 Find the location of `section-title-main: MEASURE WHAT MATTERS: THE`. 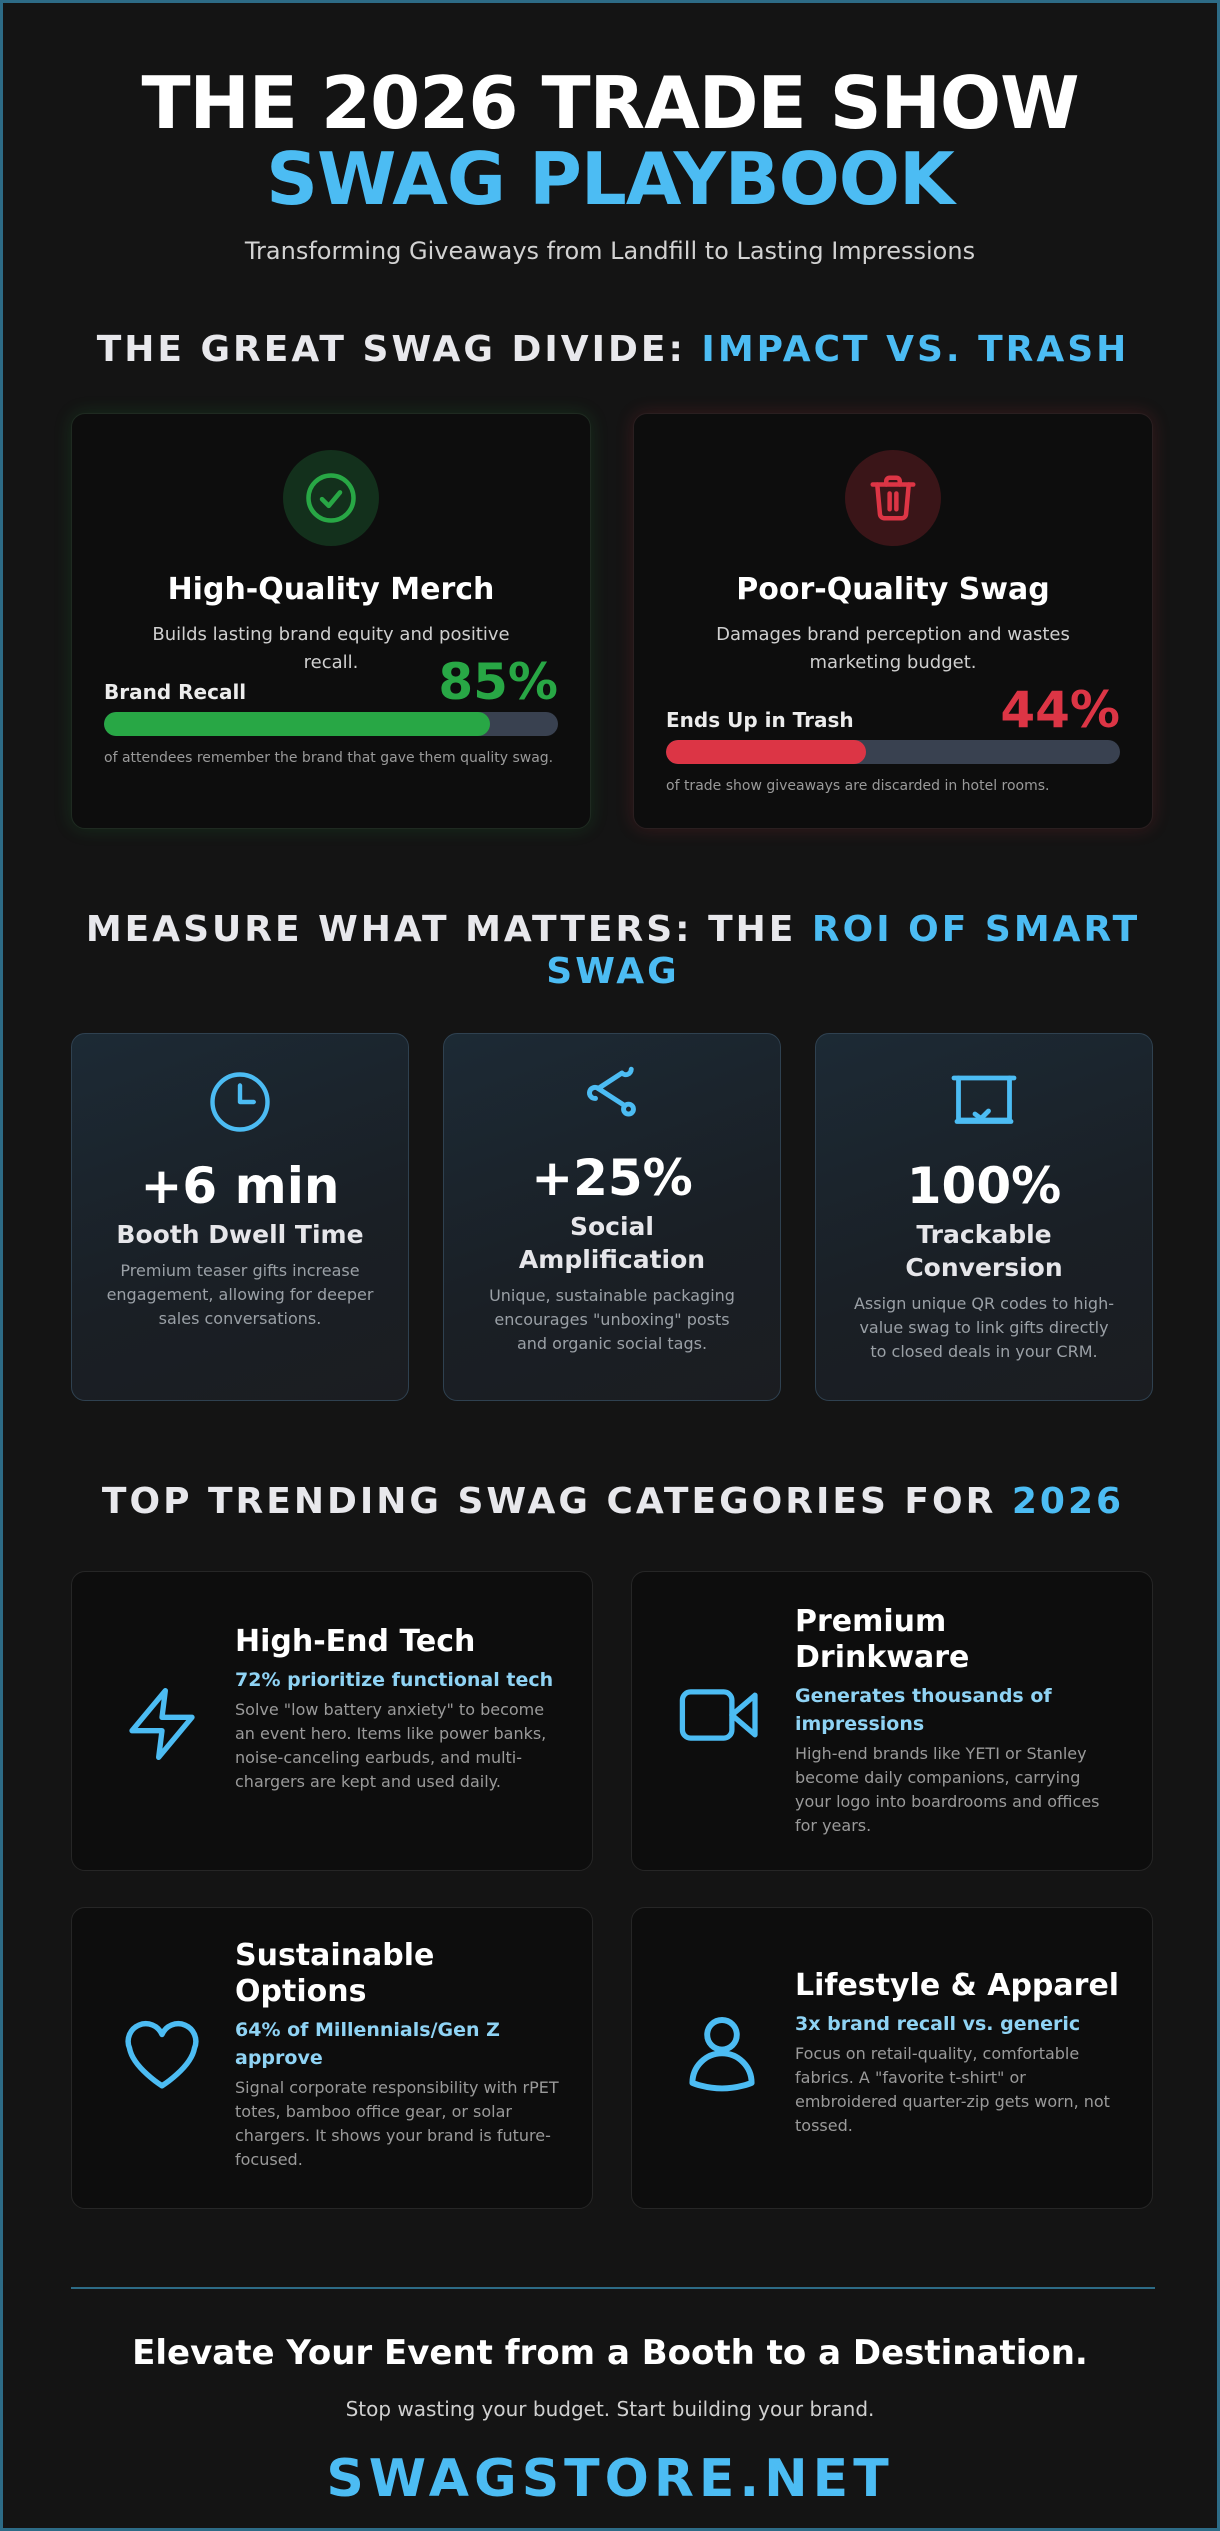

section-title-main: MEASURE WHAT MATTERS: THE is located at coordinates (448, 929).